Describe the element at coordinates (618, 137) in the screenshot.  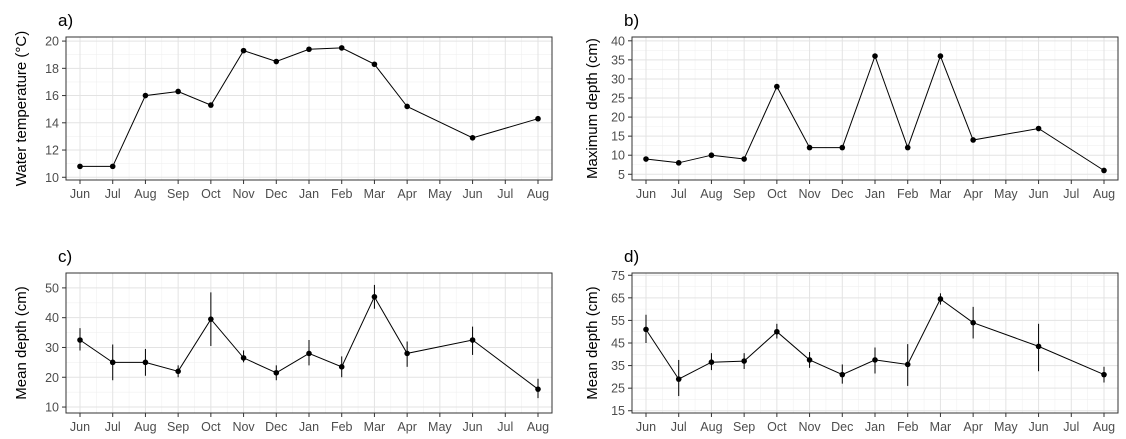
I see `y-tick-label: 15` at that location.